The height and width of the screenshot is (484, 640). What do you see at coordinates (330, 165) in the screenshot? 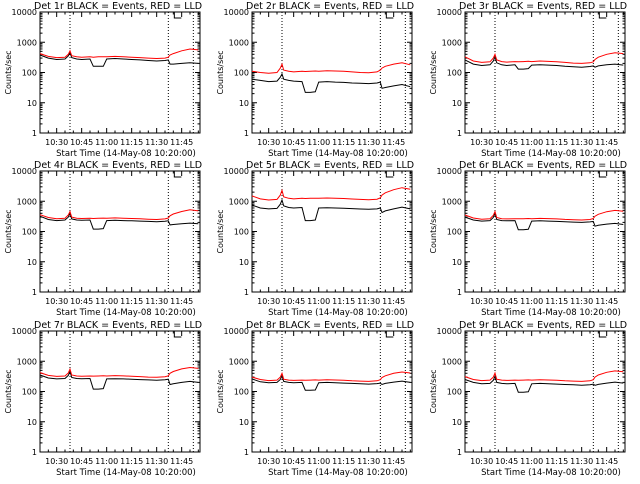
I see `panel-title: Det 5r BLACK = Events, RED = LLD` at bounding box center [330, 165].